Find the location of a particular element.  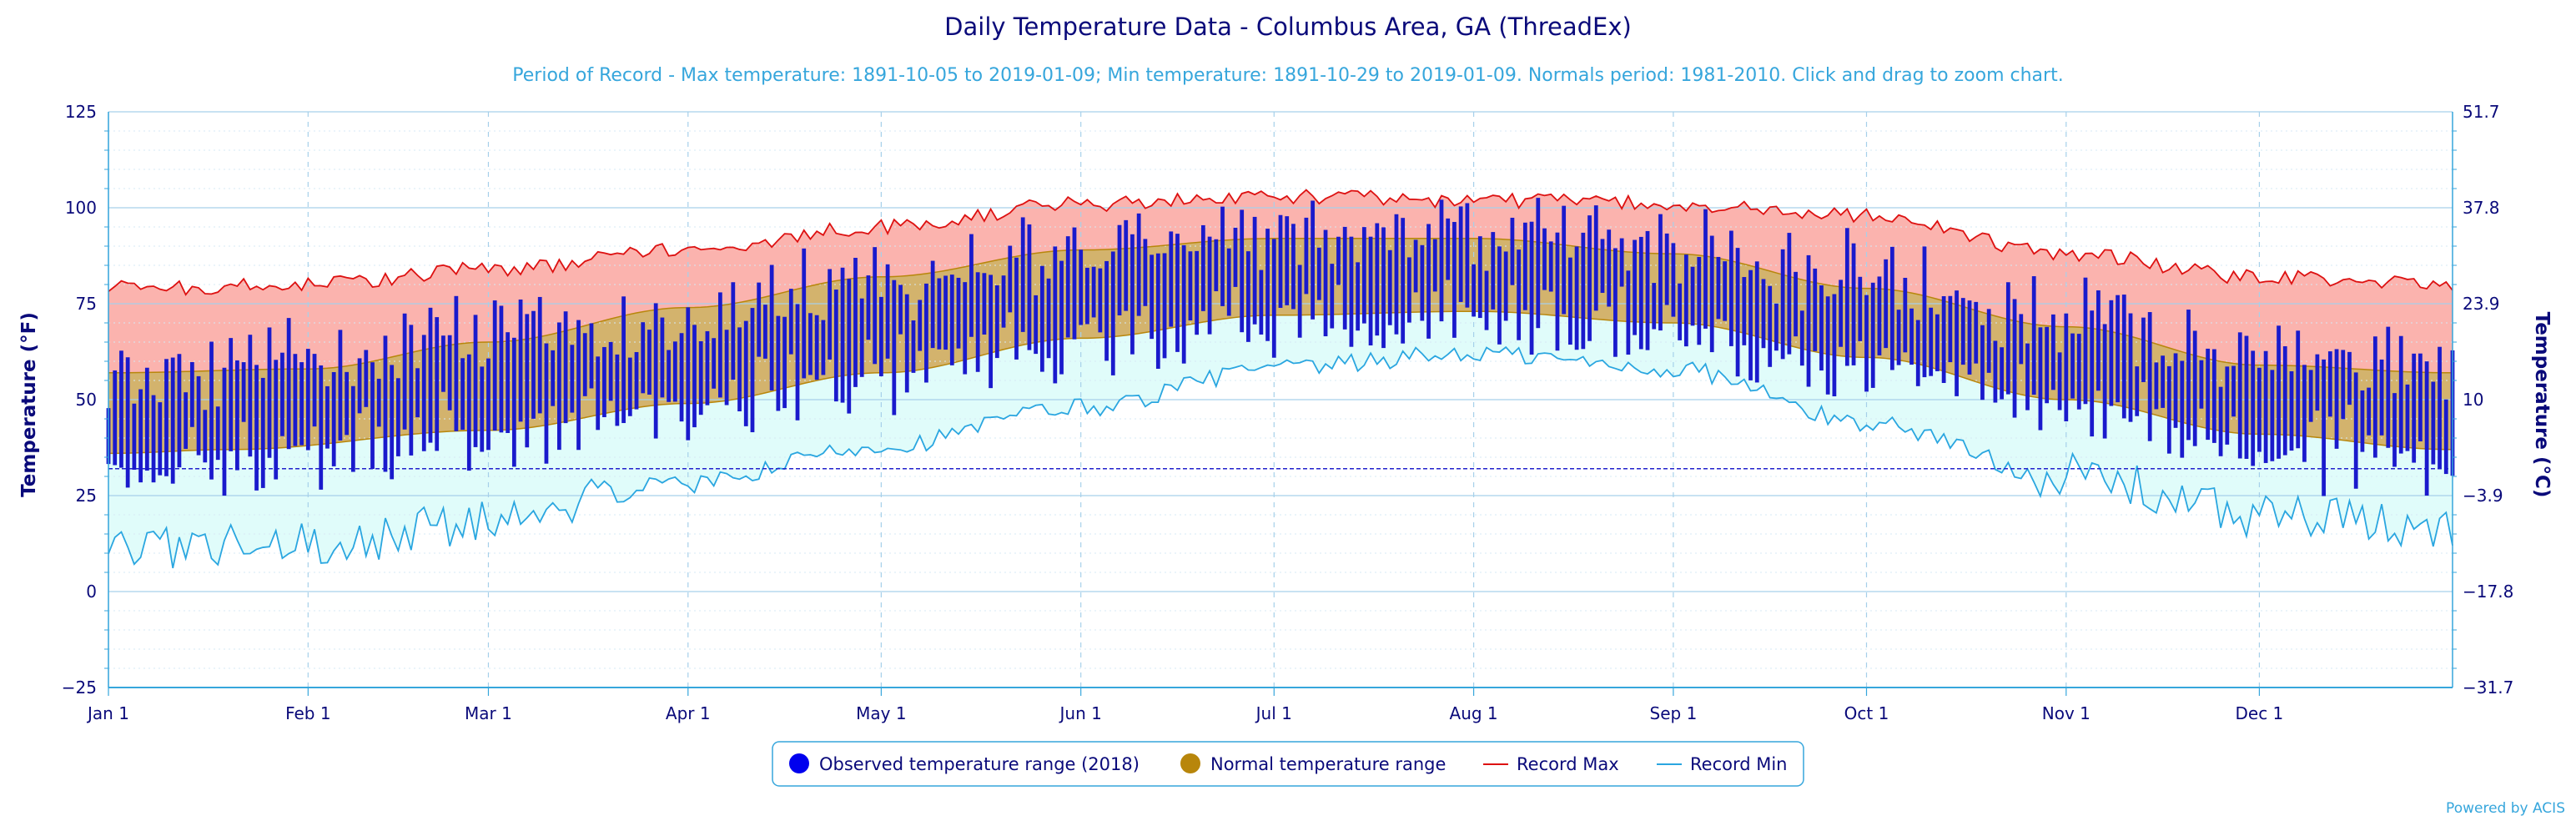

legend-item-record-min: Record Min is located at coordinates (1722, 764).